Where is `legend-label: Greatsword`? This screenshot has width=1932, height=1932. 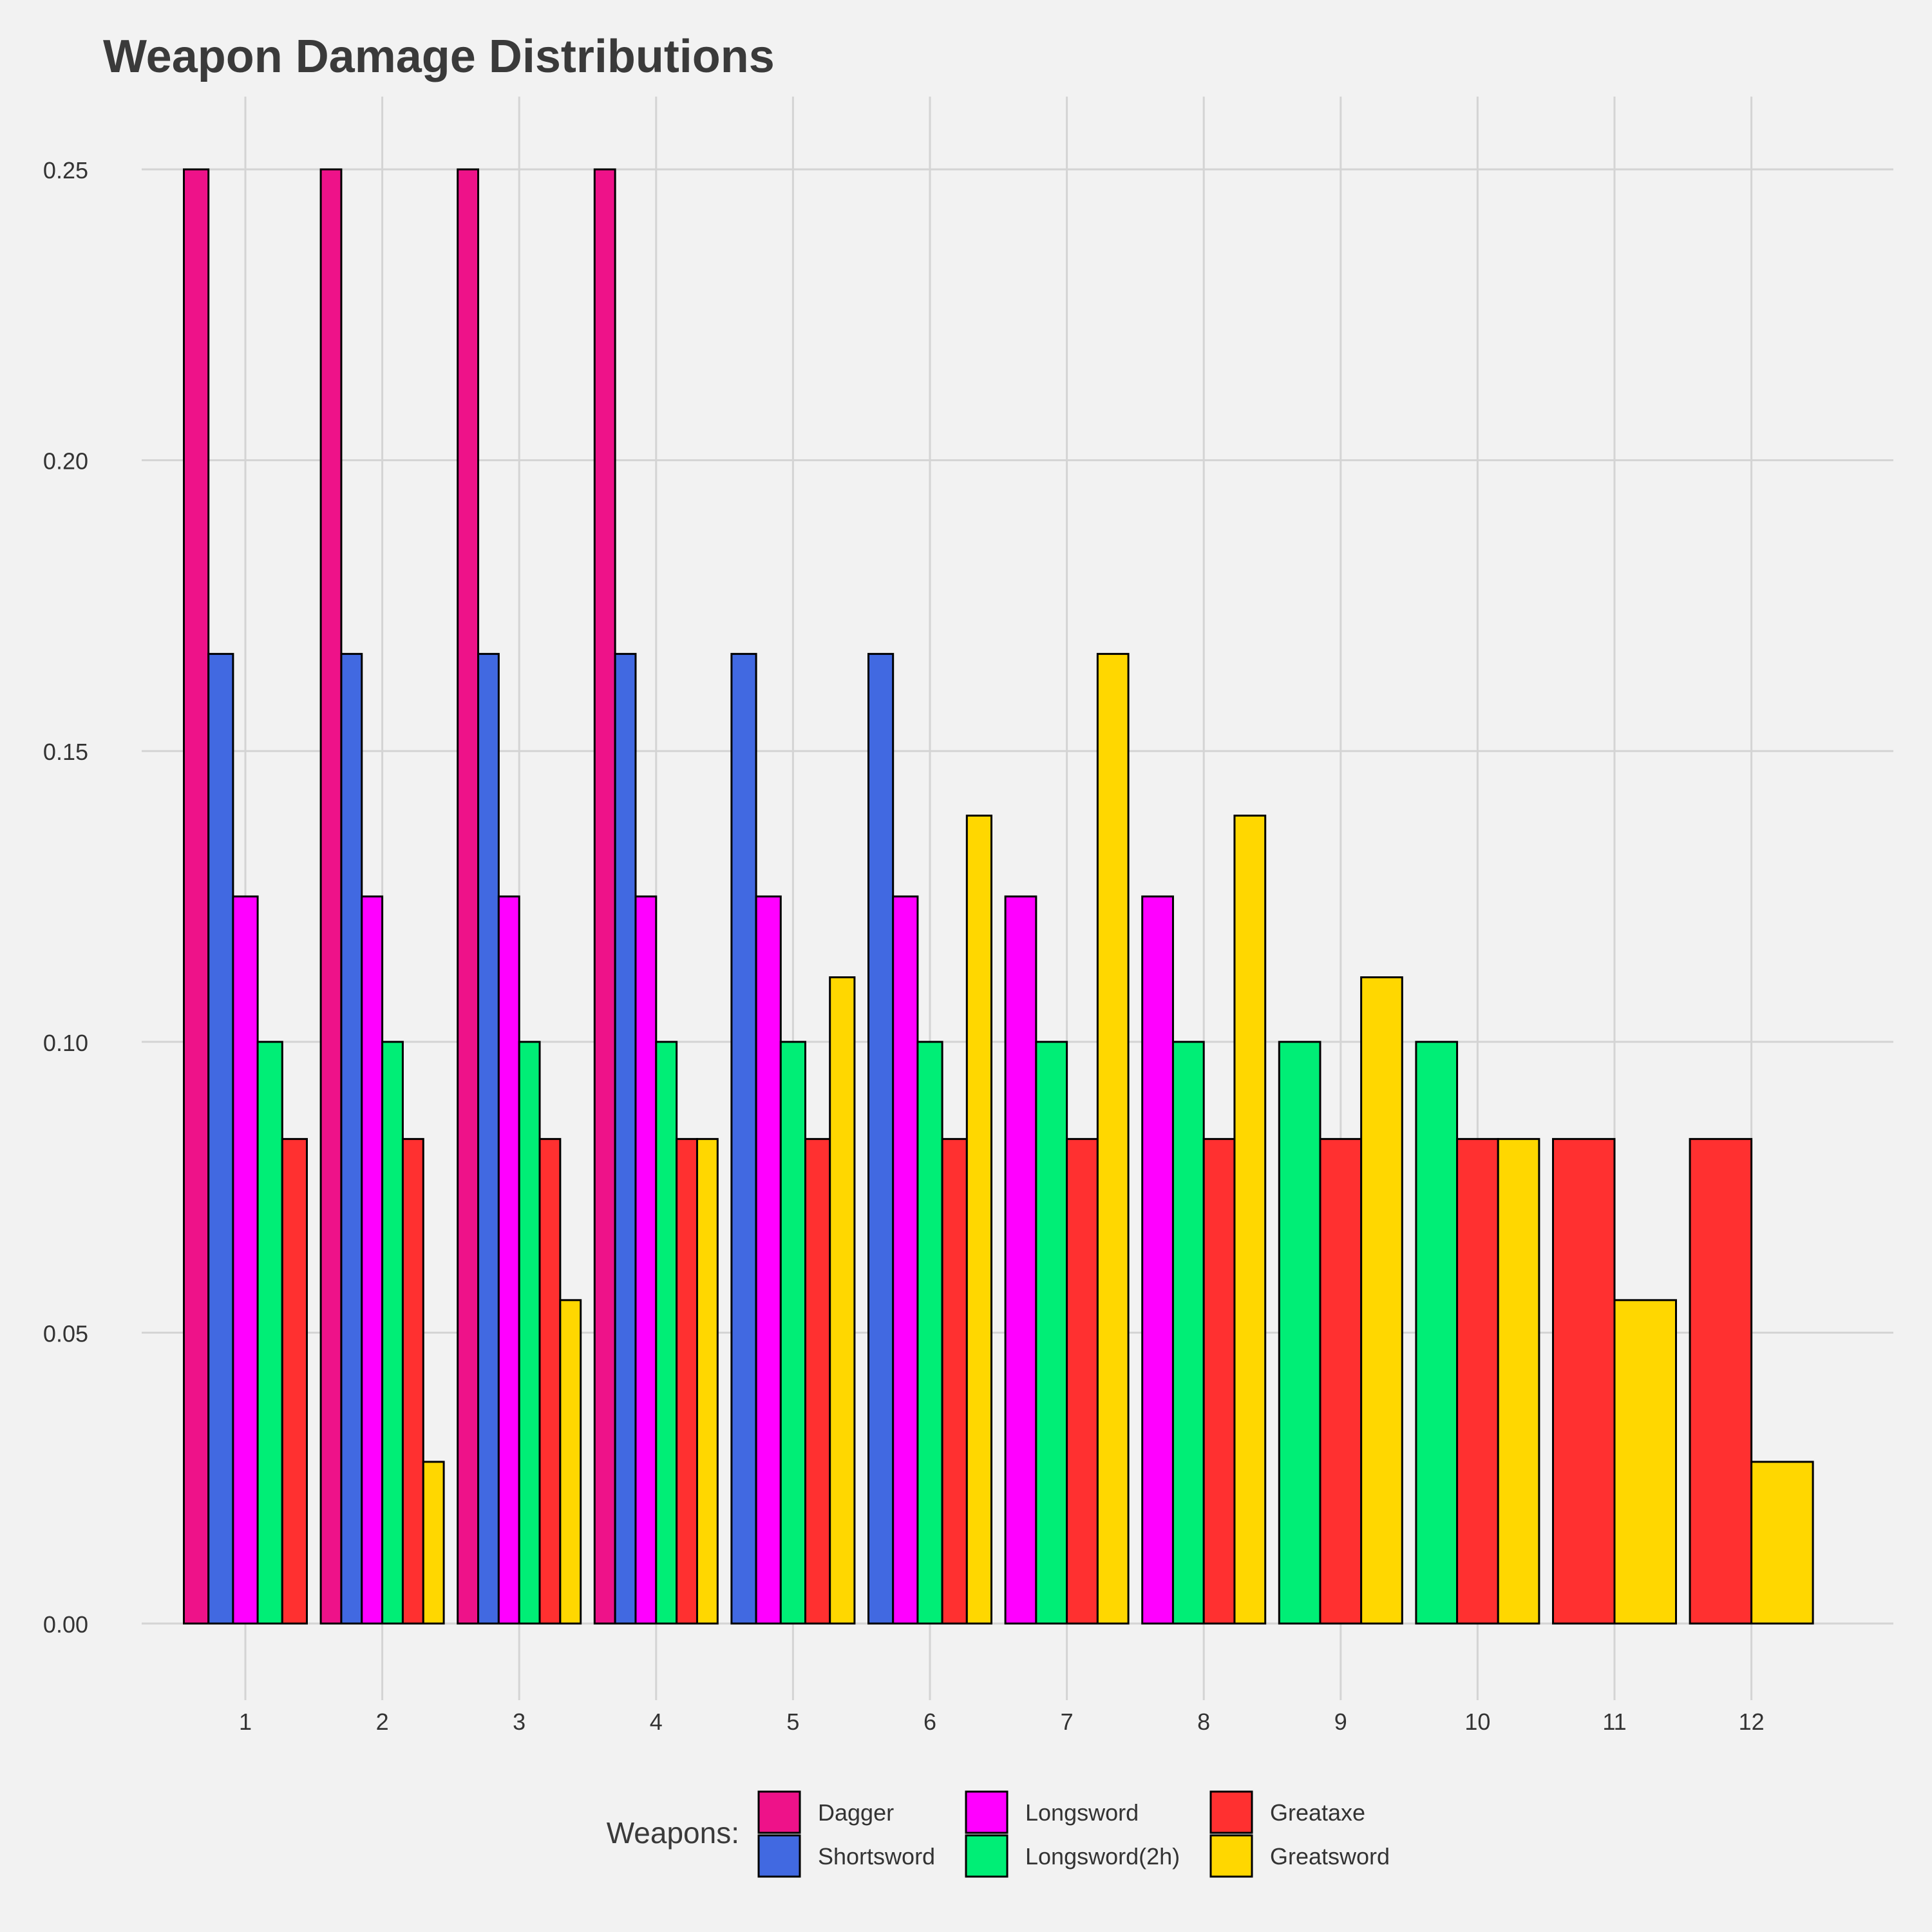
legend-label: Greatsword is located at coordinates (1330, 1857).